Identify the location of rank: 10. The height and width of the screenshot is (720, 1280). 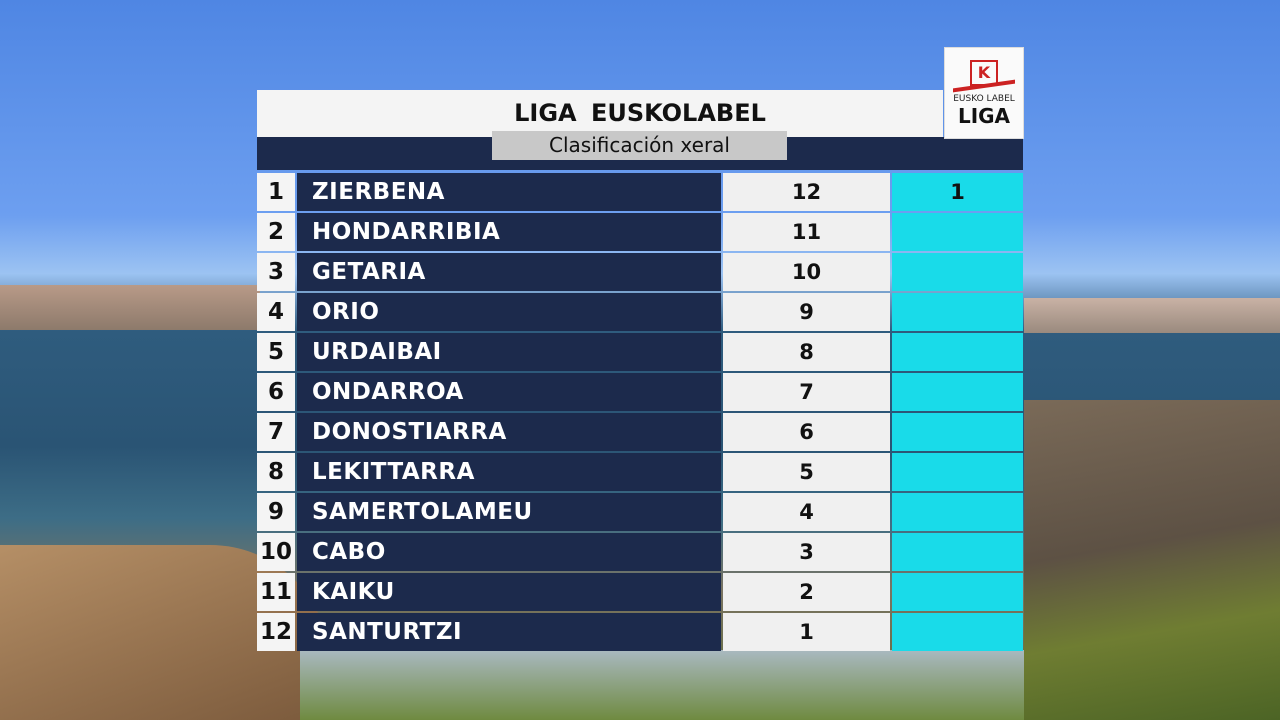
(276, 552).